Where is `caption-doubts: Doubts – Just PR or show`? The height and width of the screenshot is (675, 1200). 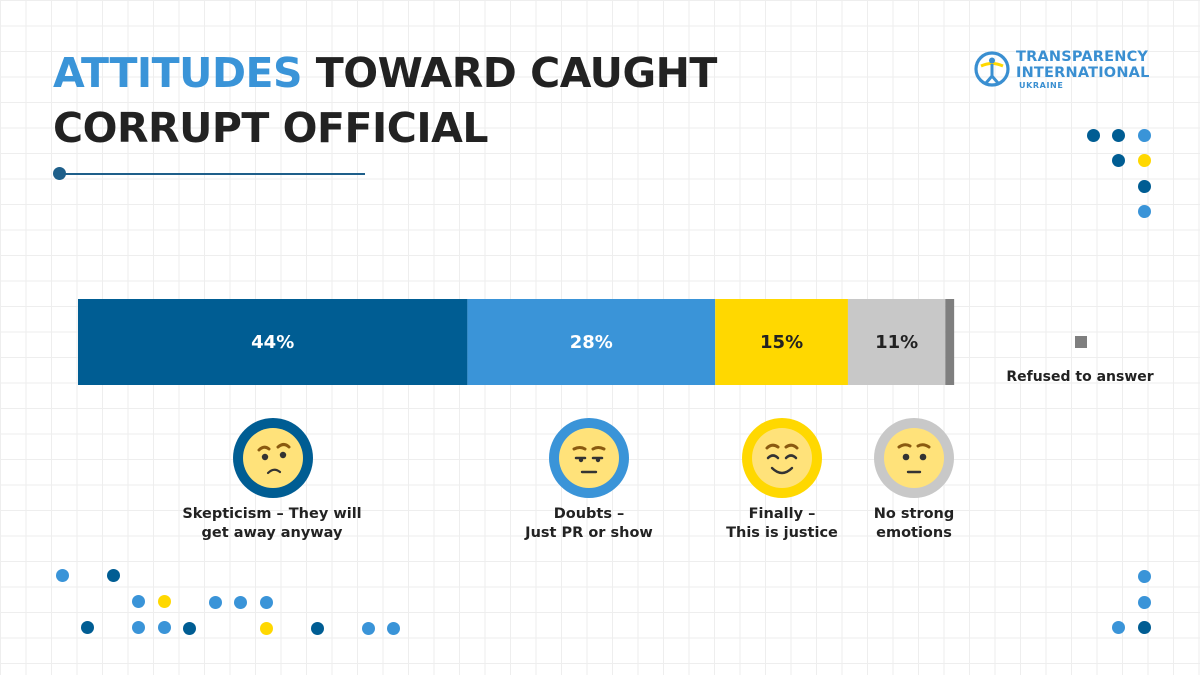 caption-doubts: Doubts – Just PR or show is located at coordinates (589, 524).